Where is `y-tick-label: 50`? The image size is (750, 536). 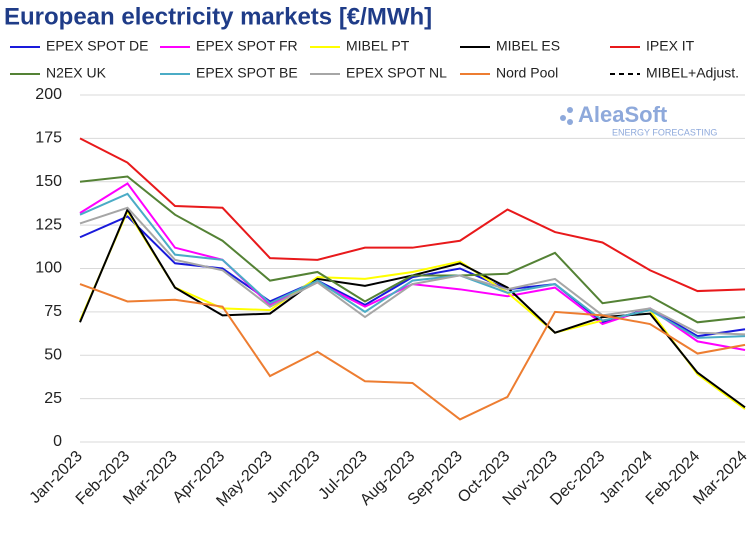 y-tick-label: 50 is located at coordinates (53, 354).